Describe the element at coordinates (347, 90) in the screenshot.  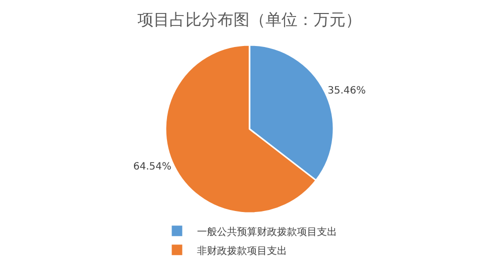
I see `data-label: 35.46%` at that location.